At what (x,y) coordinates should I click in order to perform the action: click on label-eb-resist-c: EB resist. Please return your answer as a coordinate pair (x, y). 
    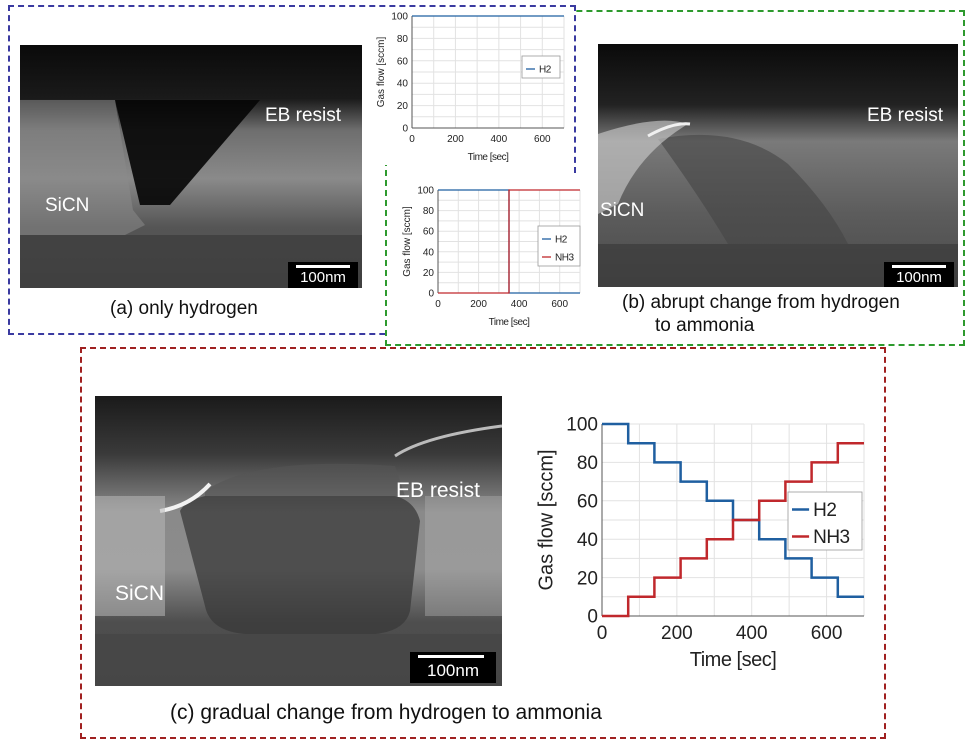
    Looking at the image, I should click on (438, 490).